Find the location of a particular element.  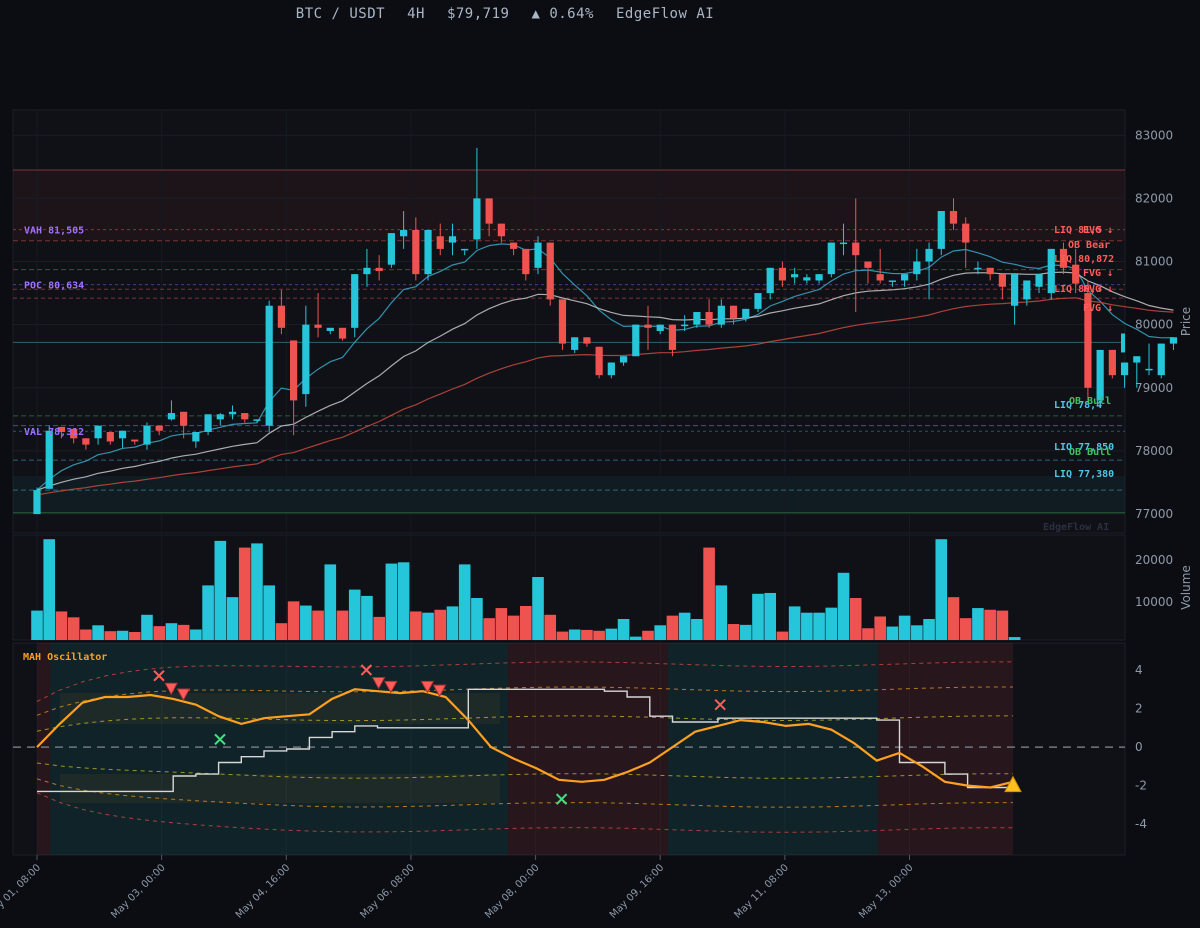

time-tick-label: May 13, 00:00 is located at coordinates (886, 891).